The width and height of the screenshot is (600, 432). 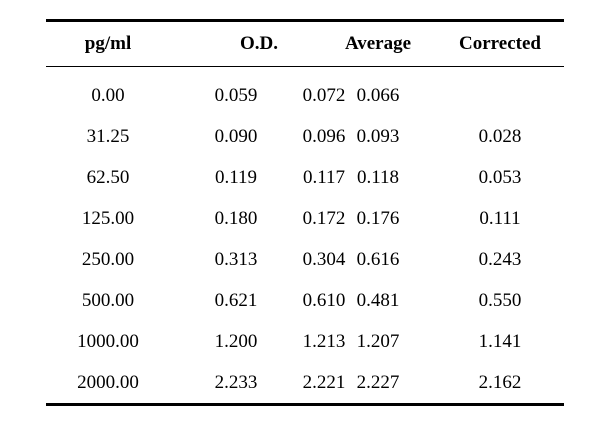 What do you see at coordinates (236, 300) in the screenshot?
I see `cell-od-1: 0.621` at bounding box center [236, 300].